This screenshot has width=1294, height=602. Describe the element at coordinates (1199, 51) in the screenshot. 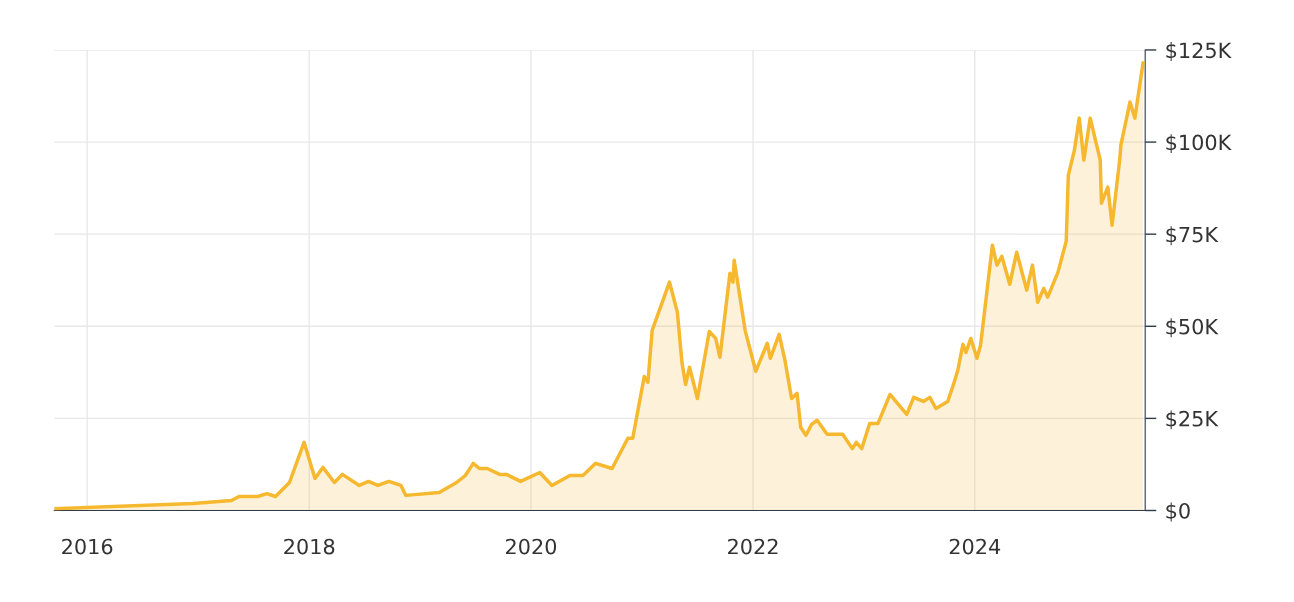

I see `y-tick-label: $125K` at that location.